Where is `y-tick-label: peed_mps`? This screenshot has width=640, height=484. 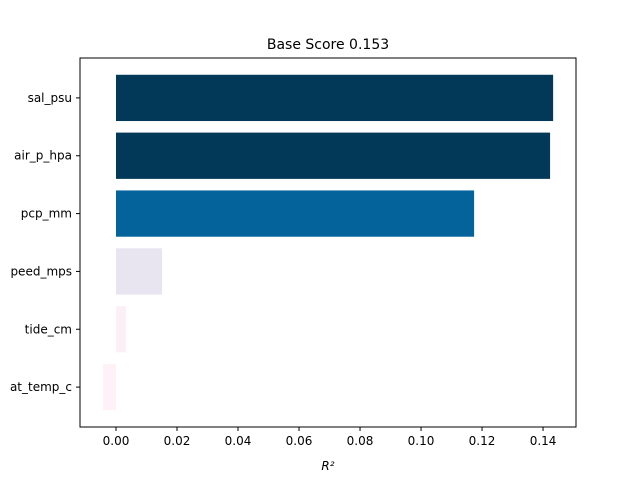
y-tick-label: peed_mps is located at coordinates (41, 271).